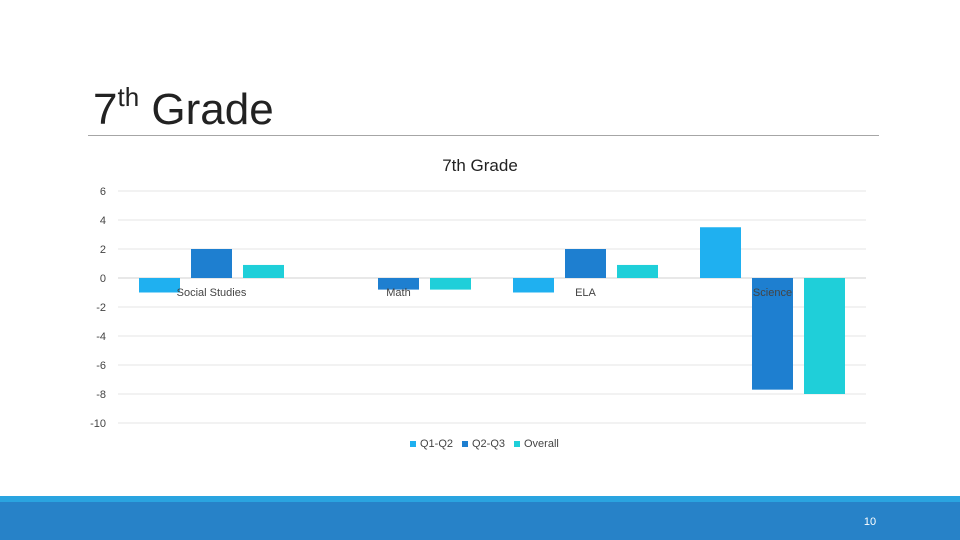 Image resolution: width=960 pixels, height=540 pixels. I want to click on category-labels: Social Studies Math ELA Science, so click(484, 293).